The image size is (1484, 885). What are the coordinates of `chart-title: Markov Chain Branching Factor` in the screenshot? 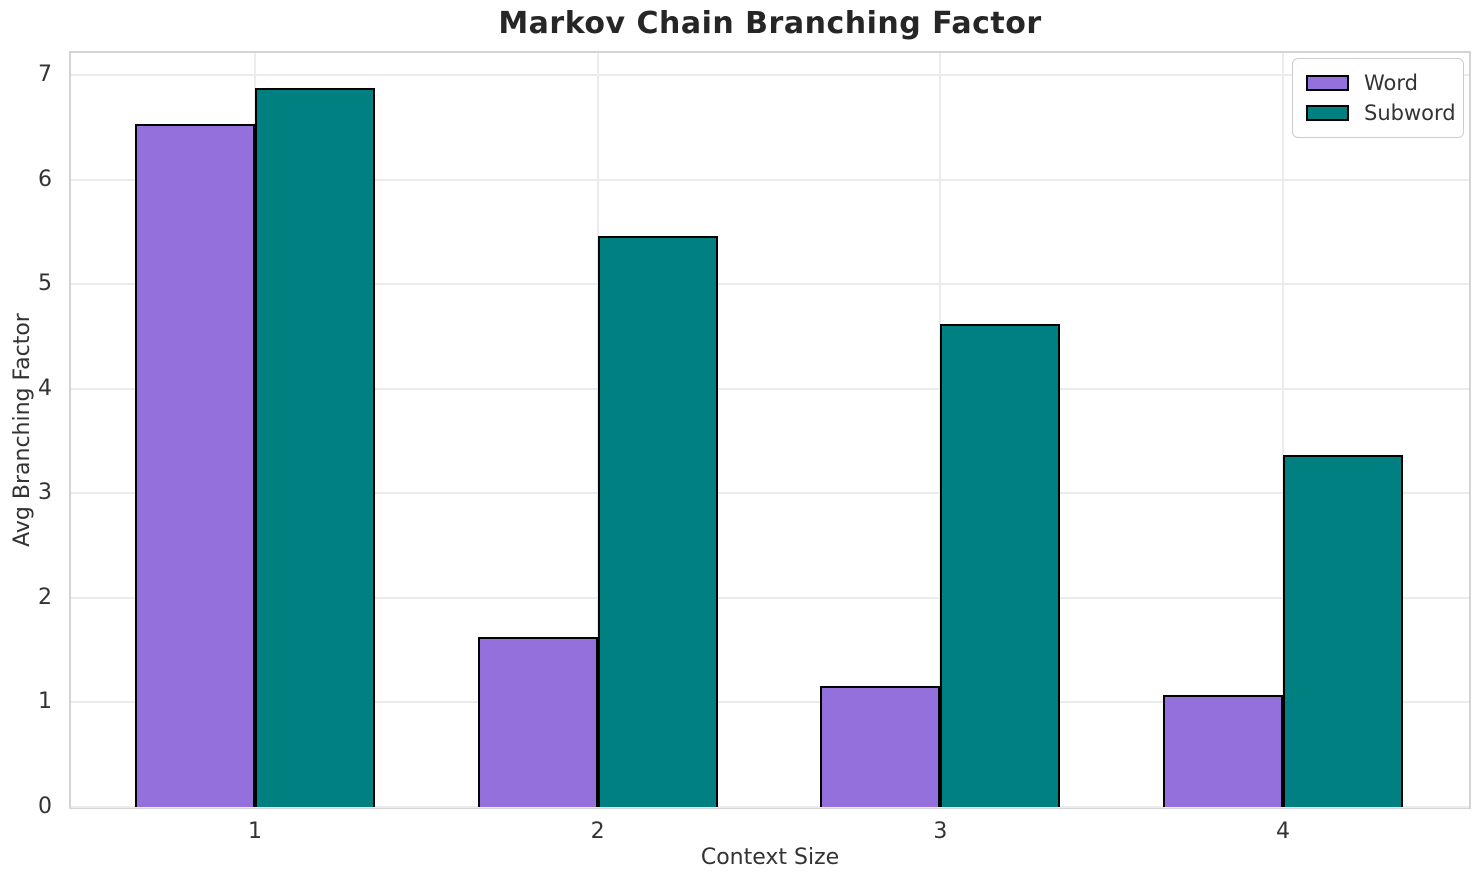 It's located at (770, 23).